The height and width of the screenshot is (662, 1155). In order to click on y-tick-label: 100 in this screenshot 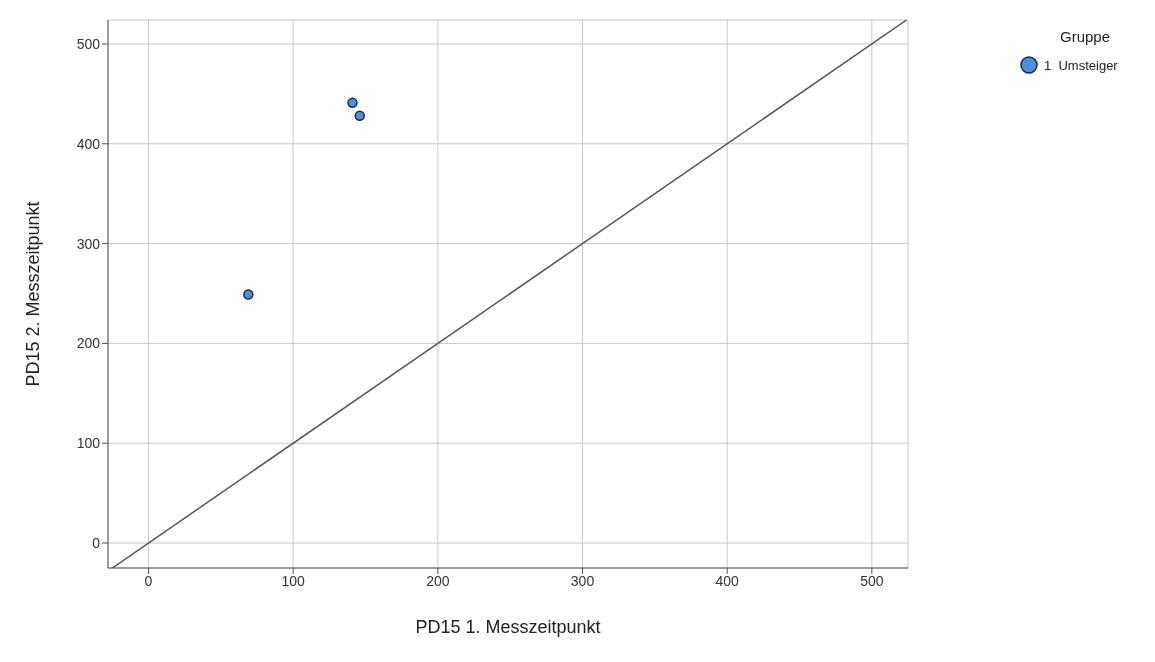, I will do `click(88, 443)`.